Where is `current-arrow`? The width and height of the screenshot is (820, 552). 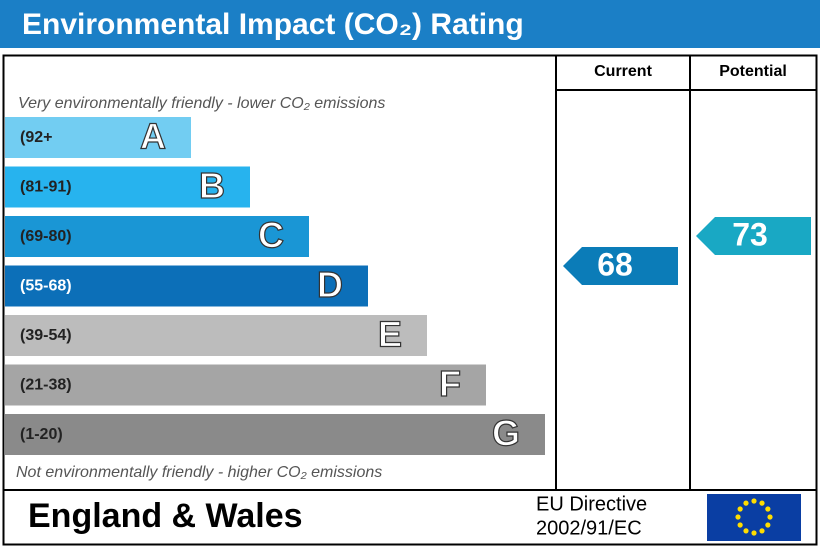
current-arrow is located at coordinates (620, 266).